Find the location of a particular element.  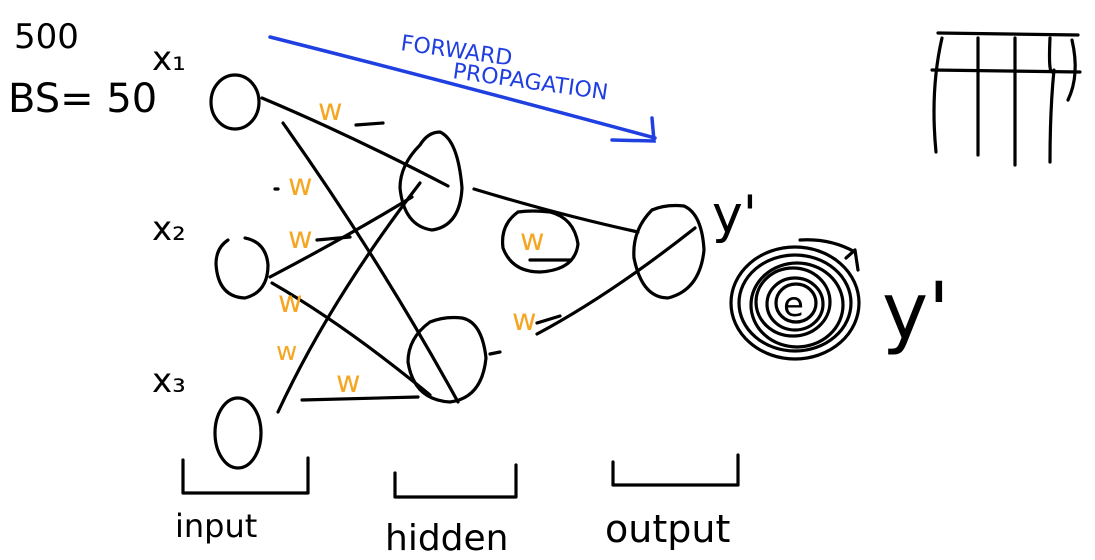

layer-label-input: input is located at coordinates (216, 526).